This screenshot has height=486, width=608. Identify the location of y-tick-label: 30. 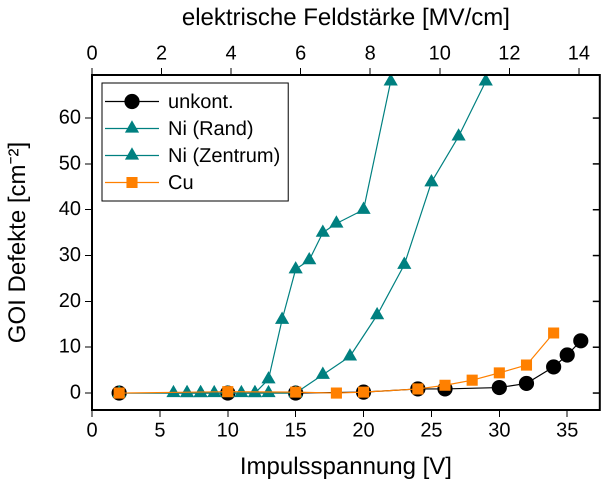
(69, 255).